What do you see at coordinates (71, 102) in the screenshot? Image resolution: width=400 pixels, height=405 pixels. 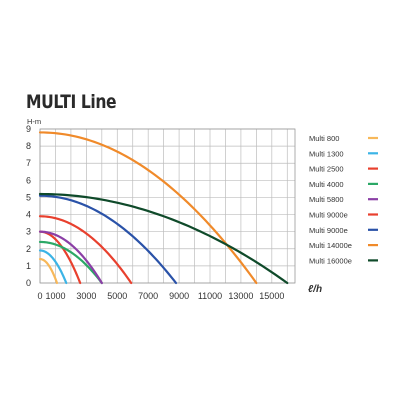 I see `chart-title: MULTI Line` at bounding box center [71, 102].